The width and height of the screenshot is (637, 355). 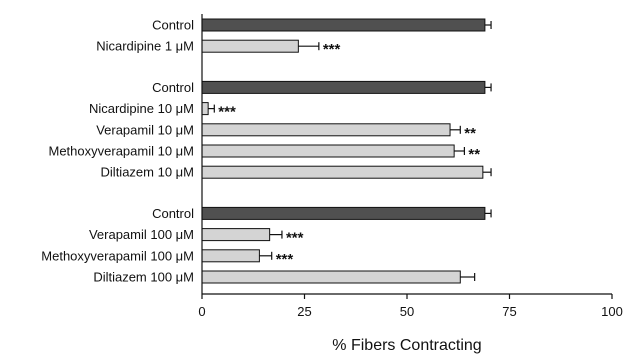 I want to click on category-label: Verapamil 100 μM, so click(x=141, y=234).